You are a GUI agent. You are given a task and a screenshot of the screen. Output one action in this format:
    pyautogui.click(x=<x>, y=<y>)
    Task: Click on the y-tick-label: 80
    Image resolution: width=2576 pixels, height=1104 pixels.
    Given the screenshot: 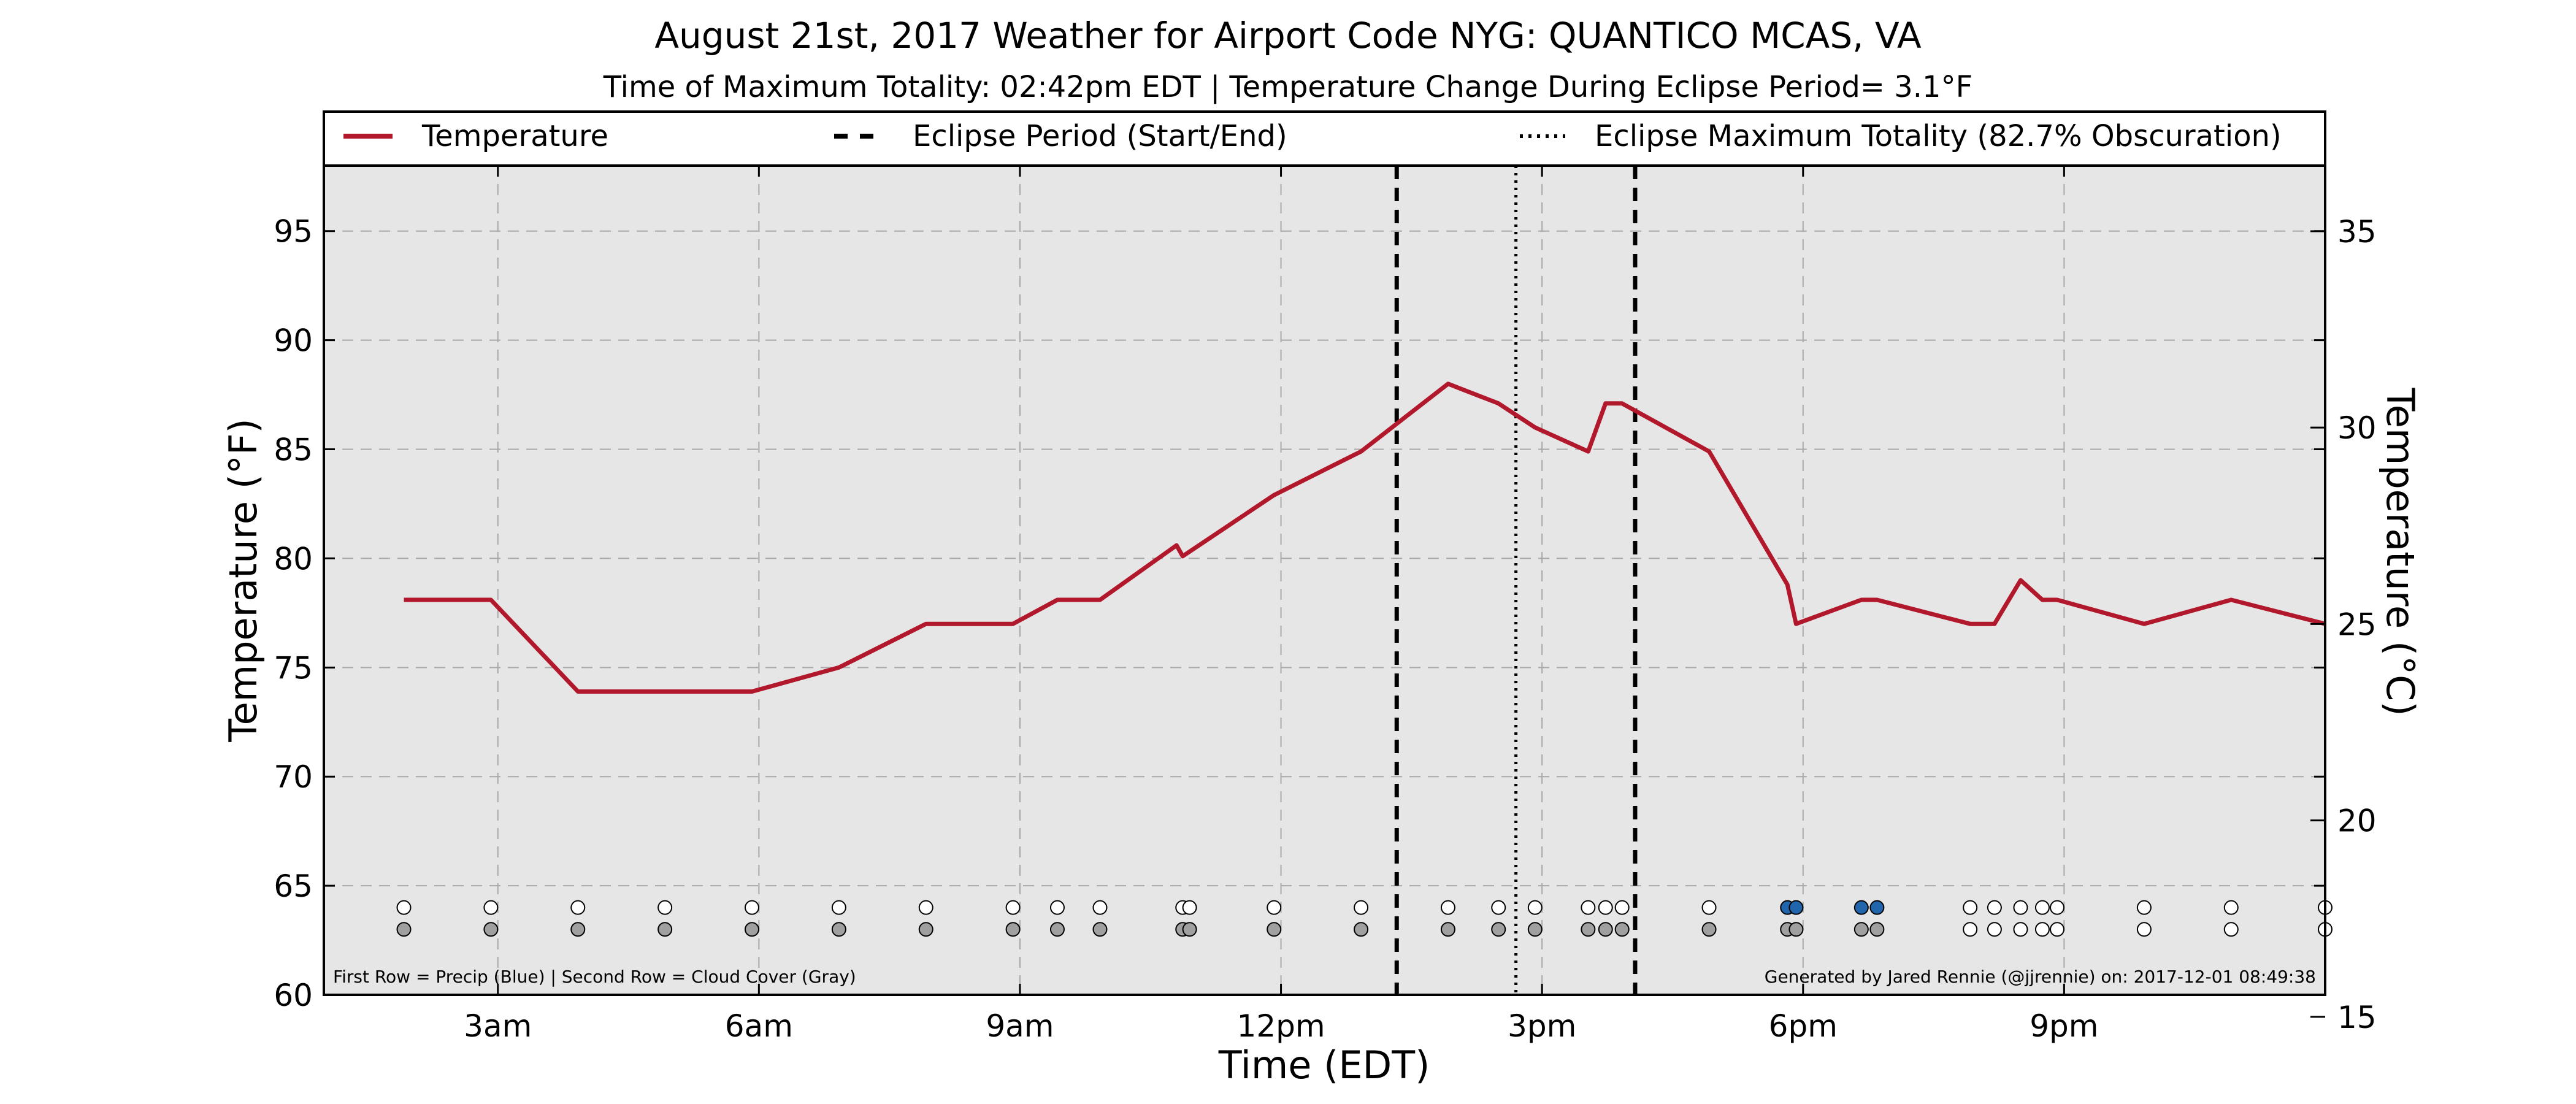 What is the action you would take?
    pyautogui.click(x=293, y=559)
    